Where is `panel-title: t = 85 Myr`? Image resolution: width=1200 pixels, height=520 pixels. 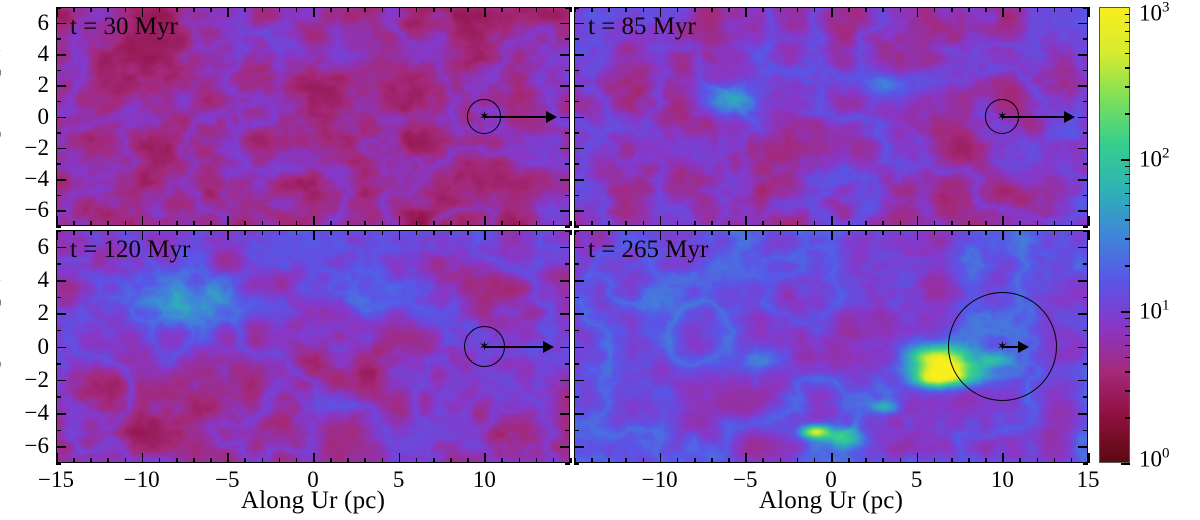
panel-title: t = 85 Myr is located at coordinates (642, 26).